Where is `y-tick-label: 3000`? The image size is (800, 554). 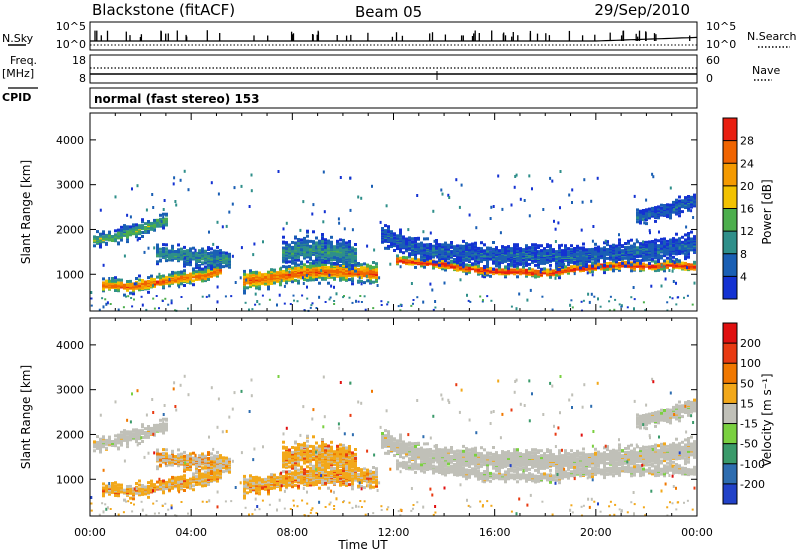 y-tick-label: 3000 is located at coordinates (70, 185).